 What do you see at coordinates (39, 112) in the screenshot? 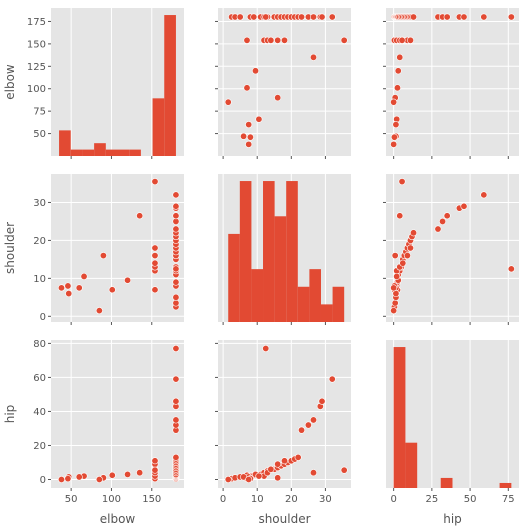
I see `y-tick-label: 75` at bounding box center [39, 112].